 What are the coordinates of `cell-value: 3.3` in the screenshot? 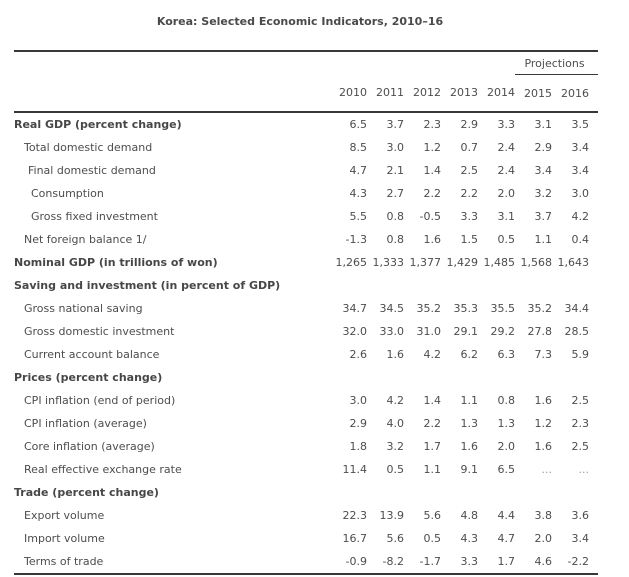 It's located at (469, 561).